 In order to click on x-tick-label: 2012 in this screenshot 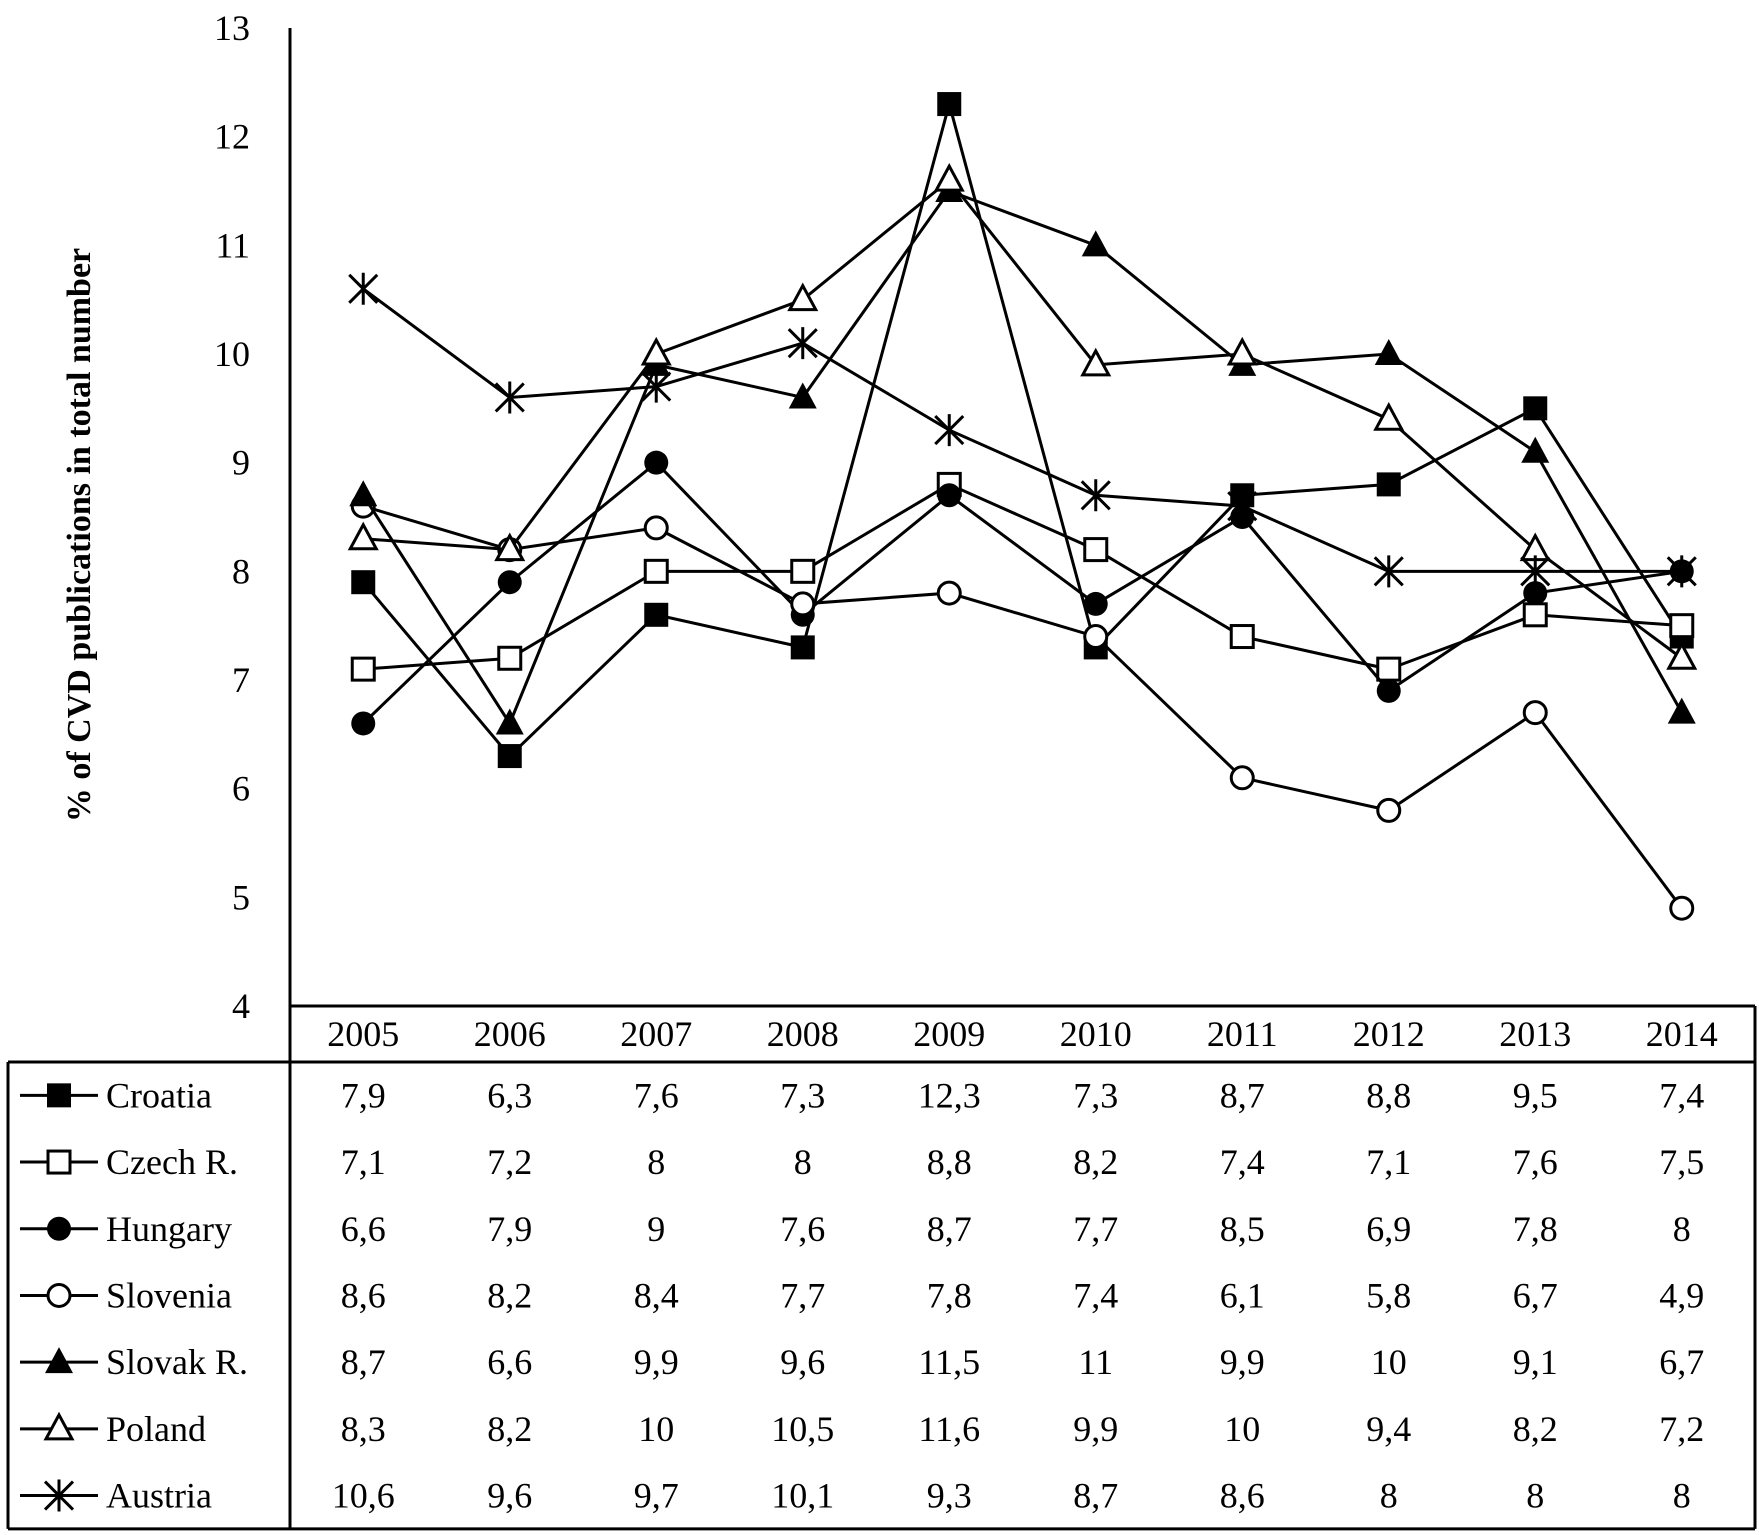, I will do `click(1389, 1034)`.